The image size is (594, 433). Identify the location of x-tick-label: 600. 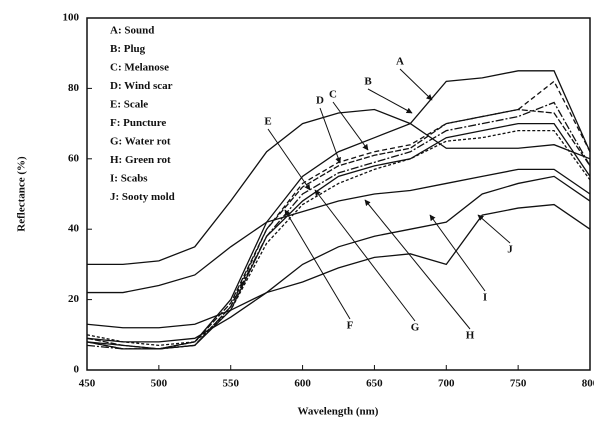
(302, 384).